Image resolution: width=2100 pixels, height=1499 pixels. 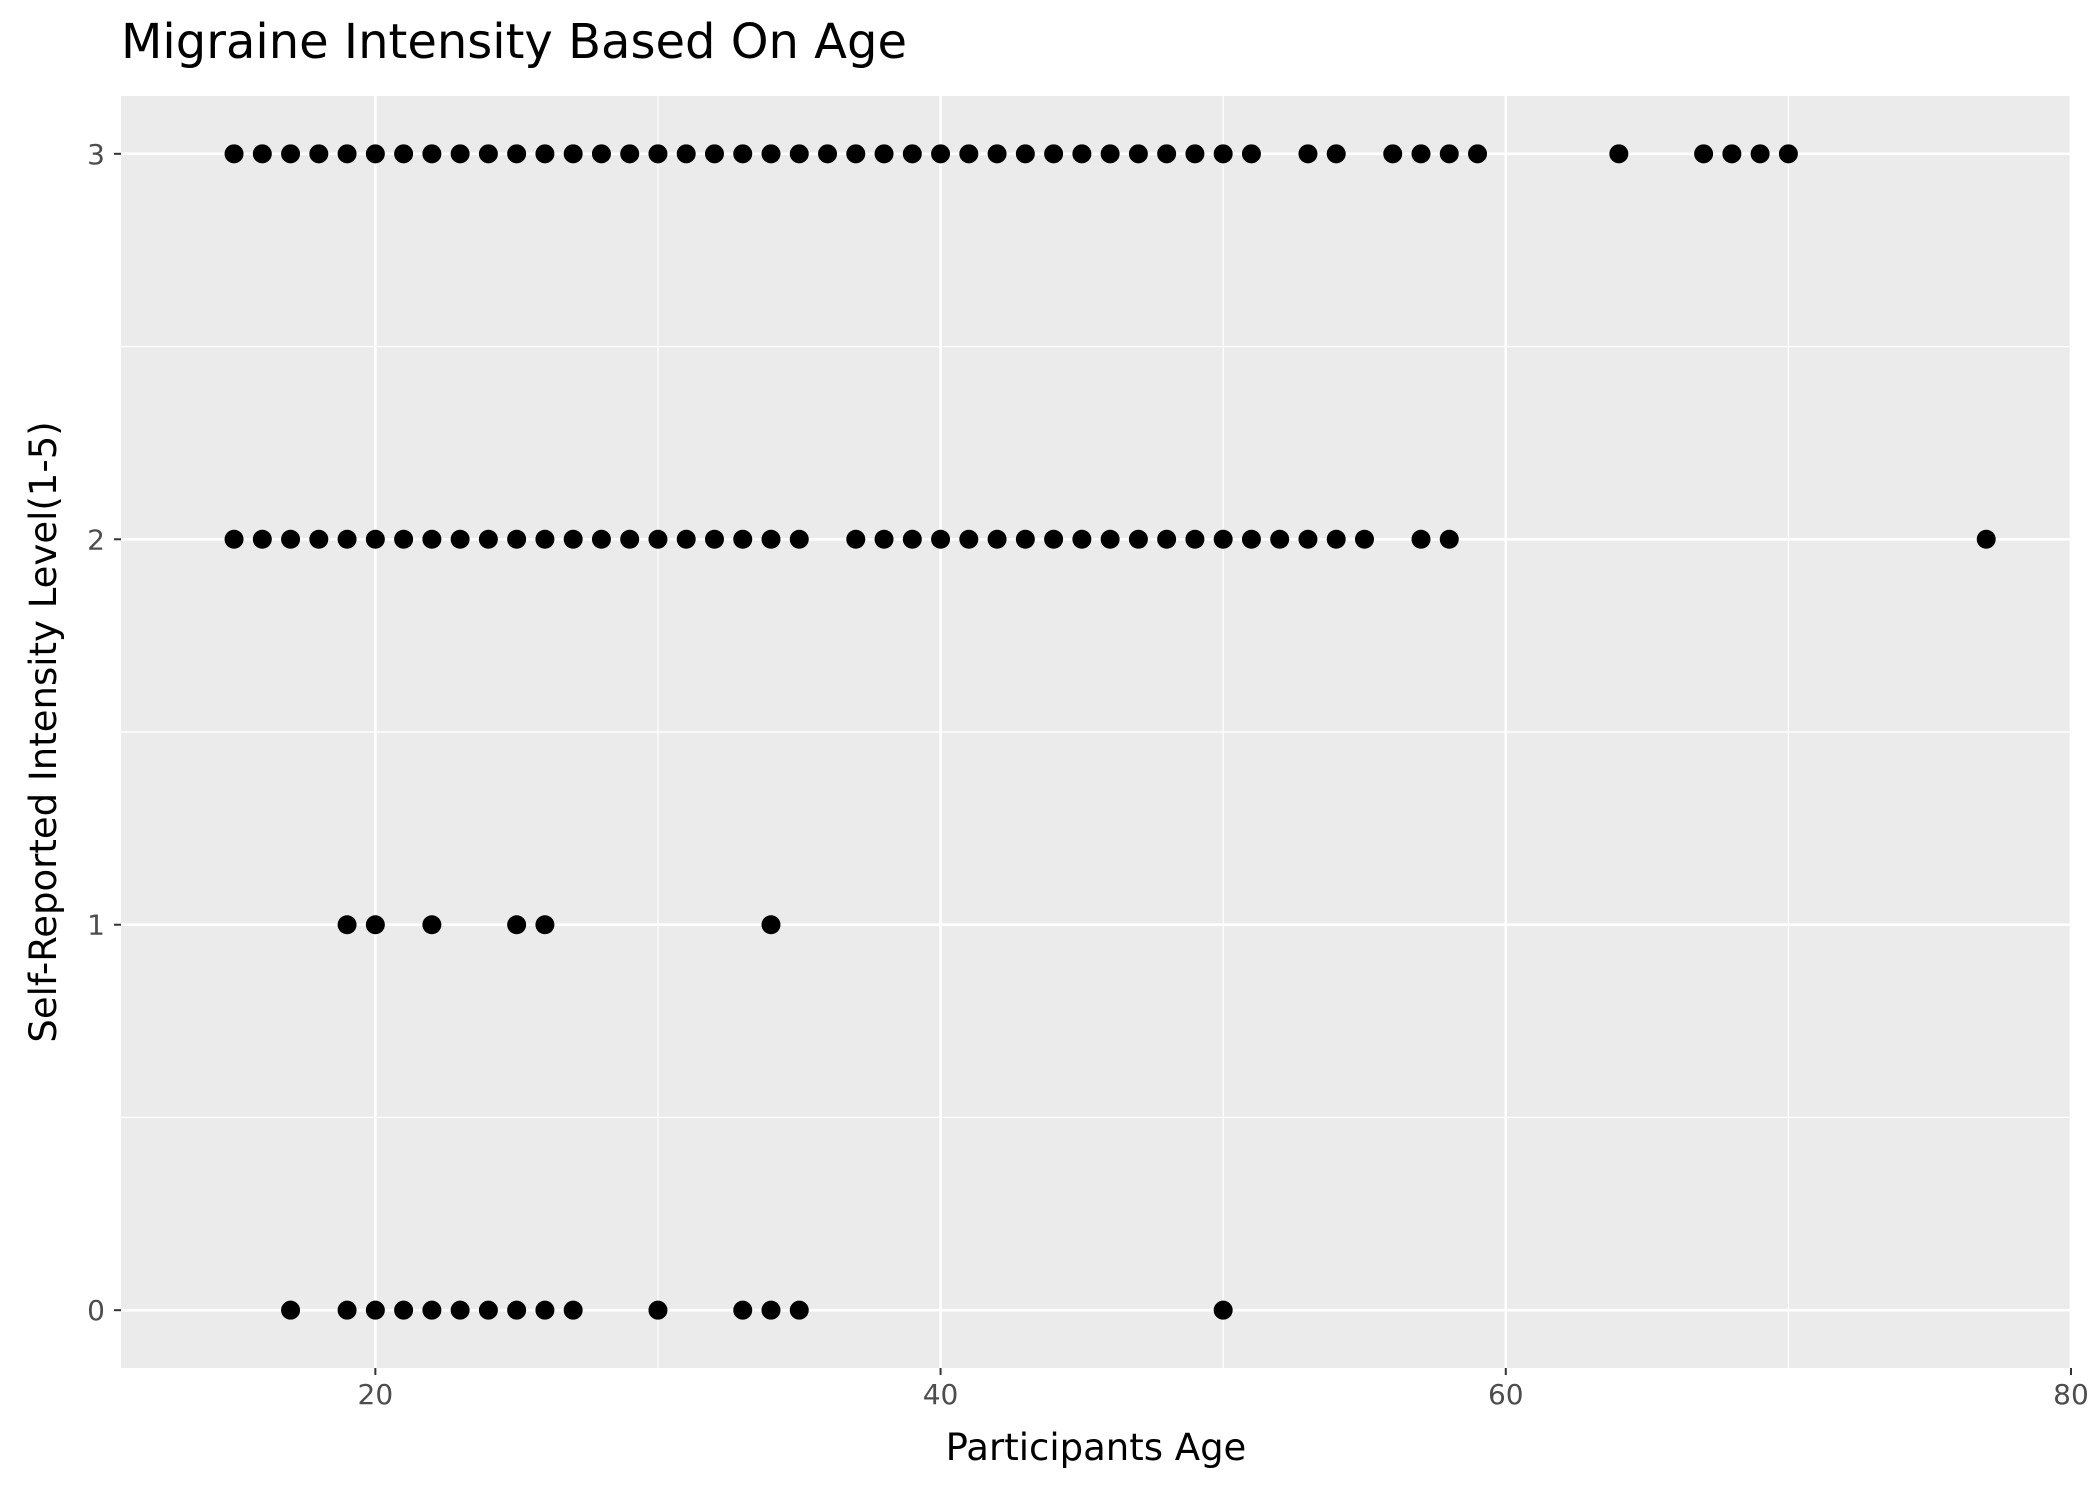 What do you see at coordinates (43, 731) in the screenshot?
I see `y-axis-title: Self-Reported Intensity Level(1-5)` at bounding box center [43, 731].